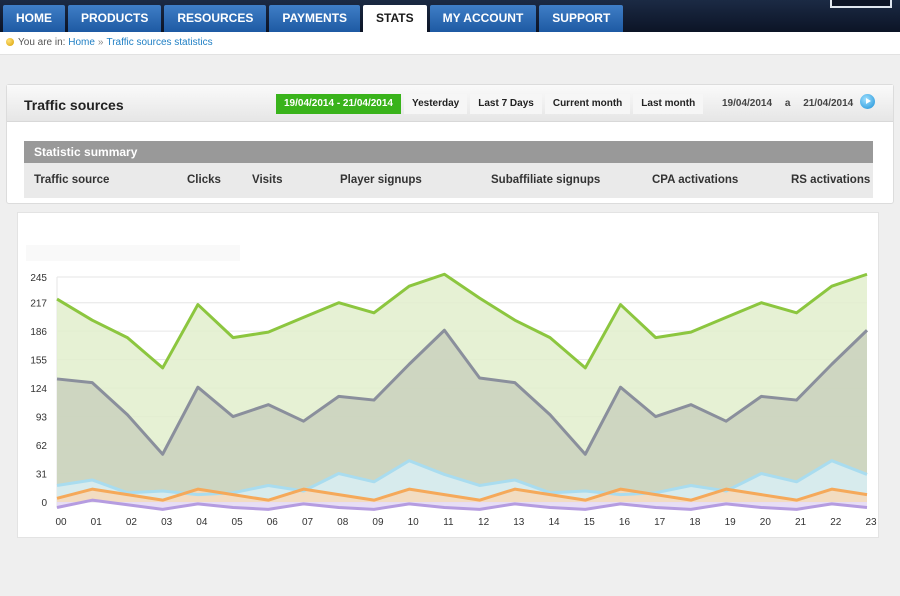  Describe the element at coordinates (381, 180) in the screenshot. I see `col-player-signups: Player signups` at that location.